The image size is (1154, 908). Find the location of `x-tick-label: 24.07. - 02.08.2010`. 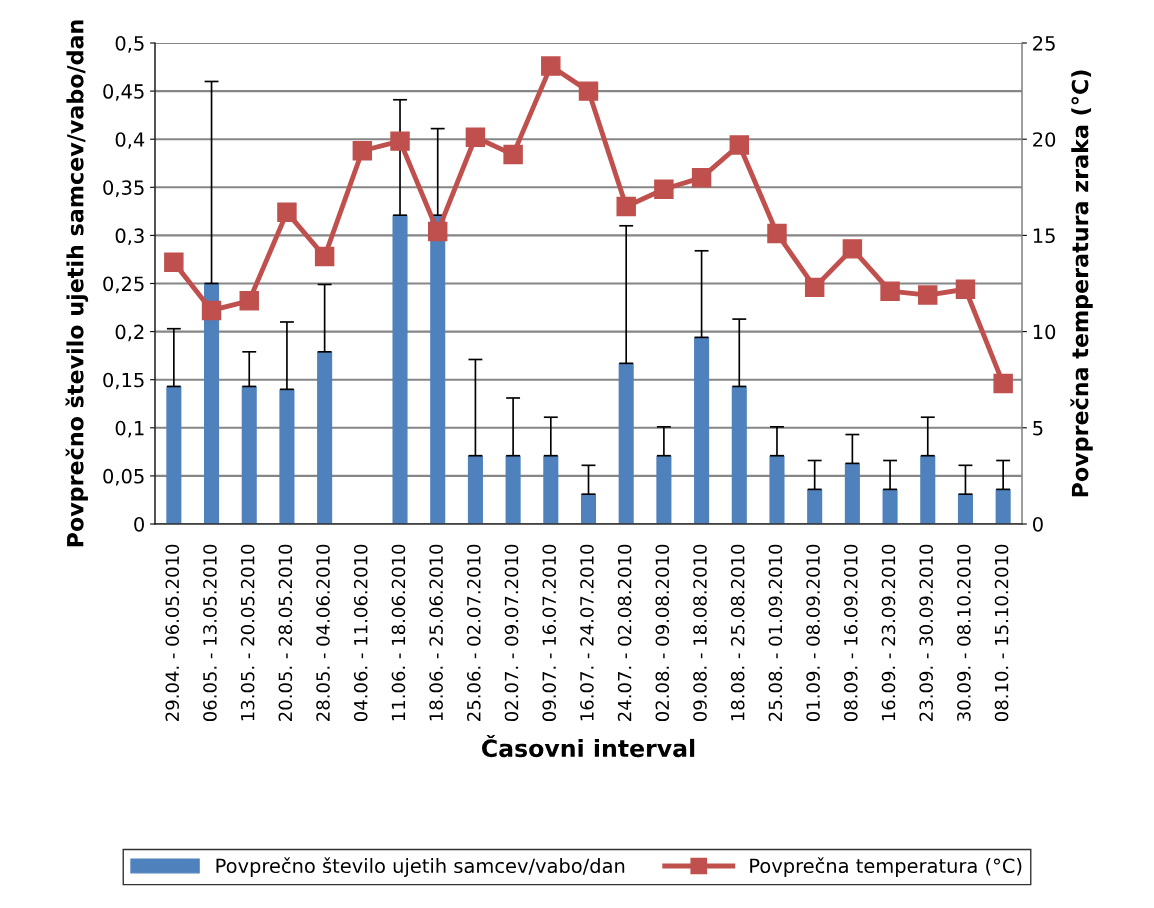

x-tick-label: 24.07. - 02.08.2010 is located at coordinates (624, 632).